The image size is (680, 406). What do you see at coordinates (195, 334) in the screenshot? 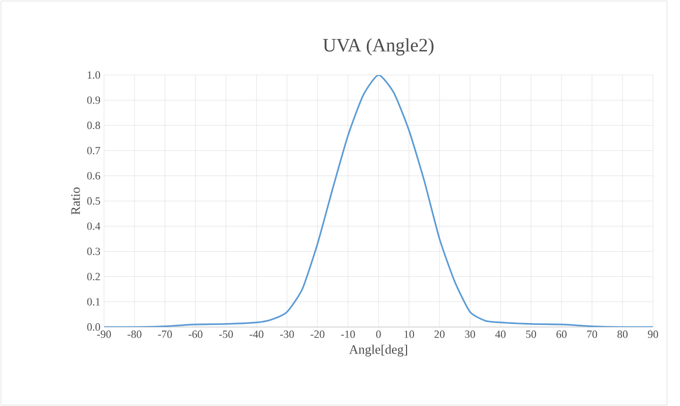
I see `x-tick-label: -60` at bounding box center [195, 334].